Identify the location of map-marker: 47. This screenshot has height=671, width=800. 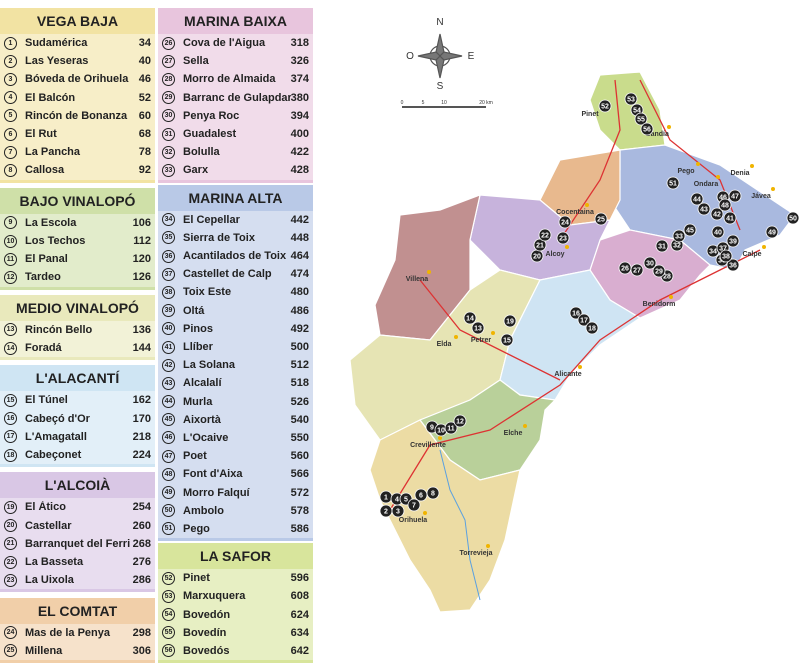
(735, 196).